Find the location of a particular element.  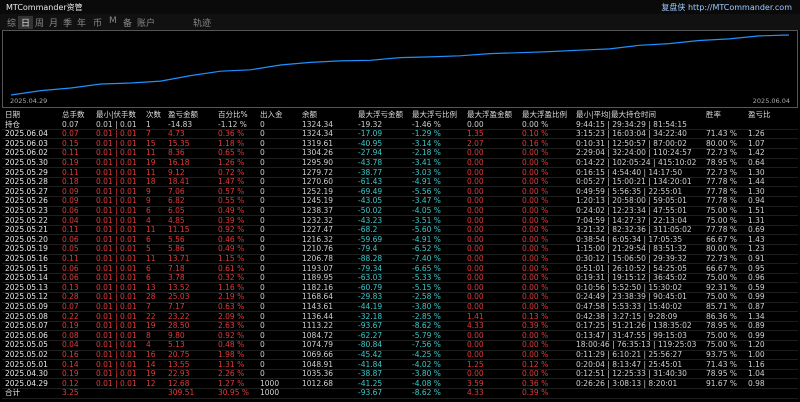

table-cell: 28 is located at coordinates (151, 297).